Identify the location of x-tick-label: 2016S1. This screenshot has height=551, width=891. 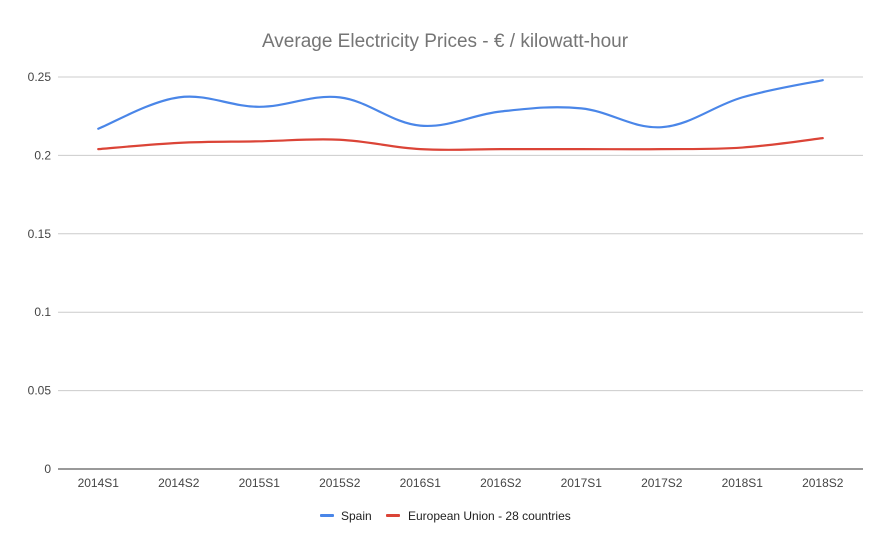
(421, 483).